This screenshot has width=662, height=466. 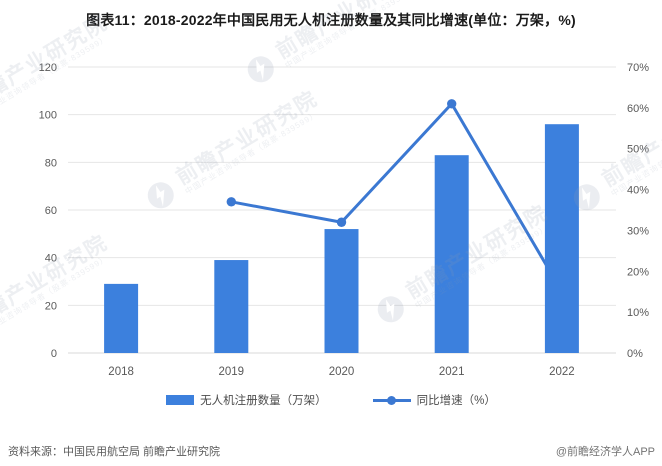 I want to click on right-axis-tick: 20%, so click(x=638, y=272).